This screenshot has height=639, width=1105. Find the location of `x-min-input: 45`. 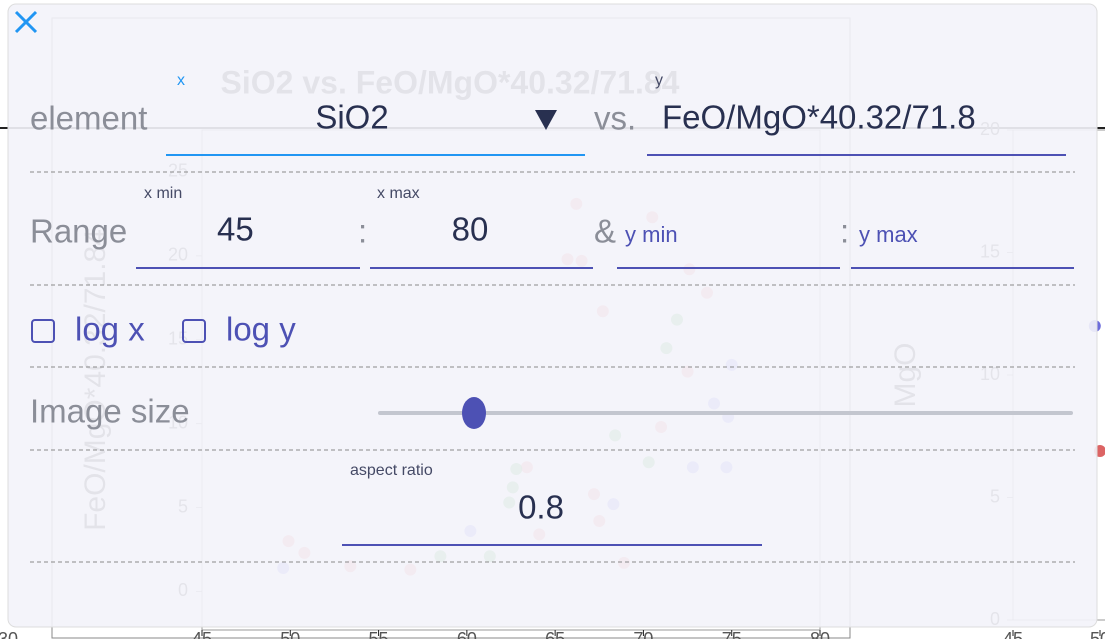

x-min-input: 45 is located at coordinates (235, 229).